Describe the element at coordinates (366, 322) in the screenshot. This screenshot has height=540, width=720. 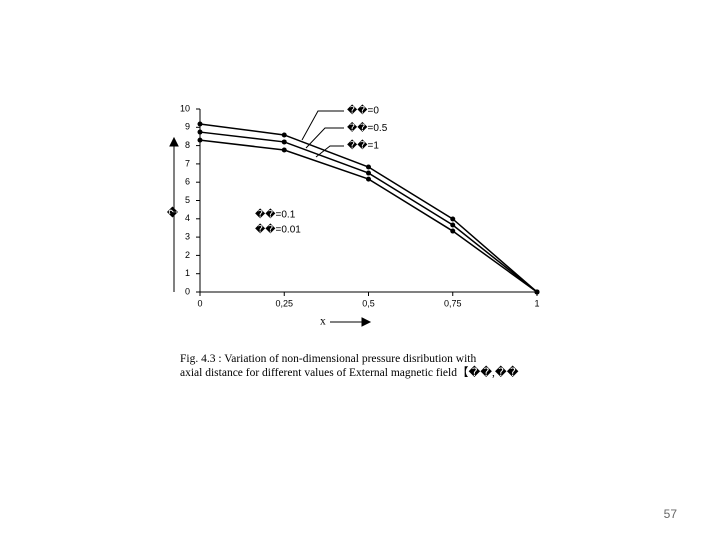
I see `x-arrow-head` at that location.